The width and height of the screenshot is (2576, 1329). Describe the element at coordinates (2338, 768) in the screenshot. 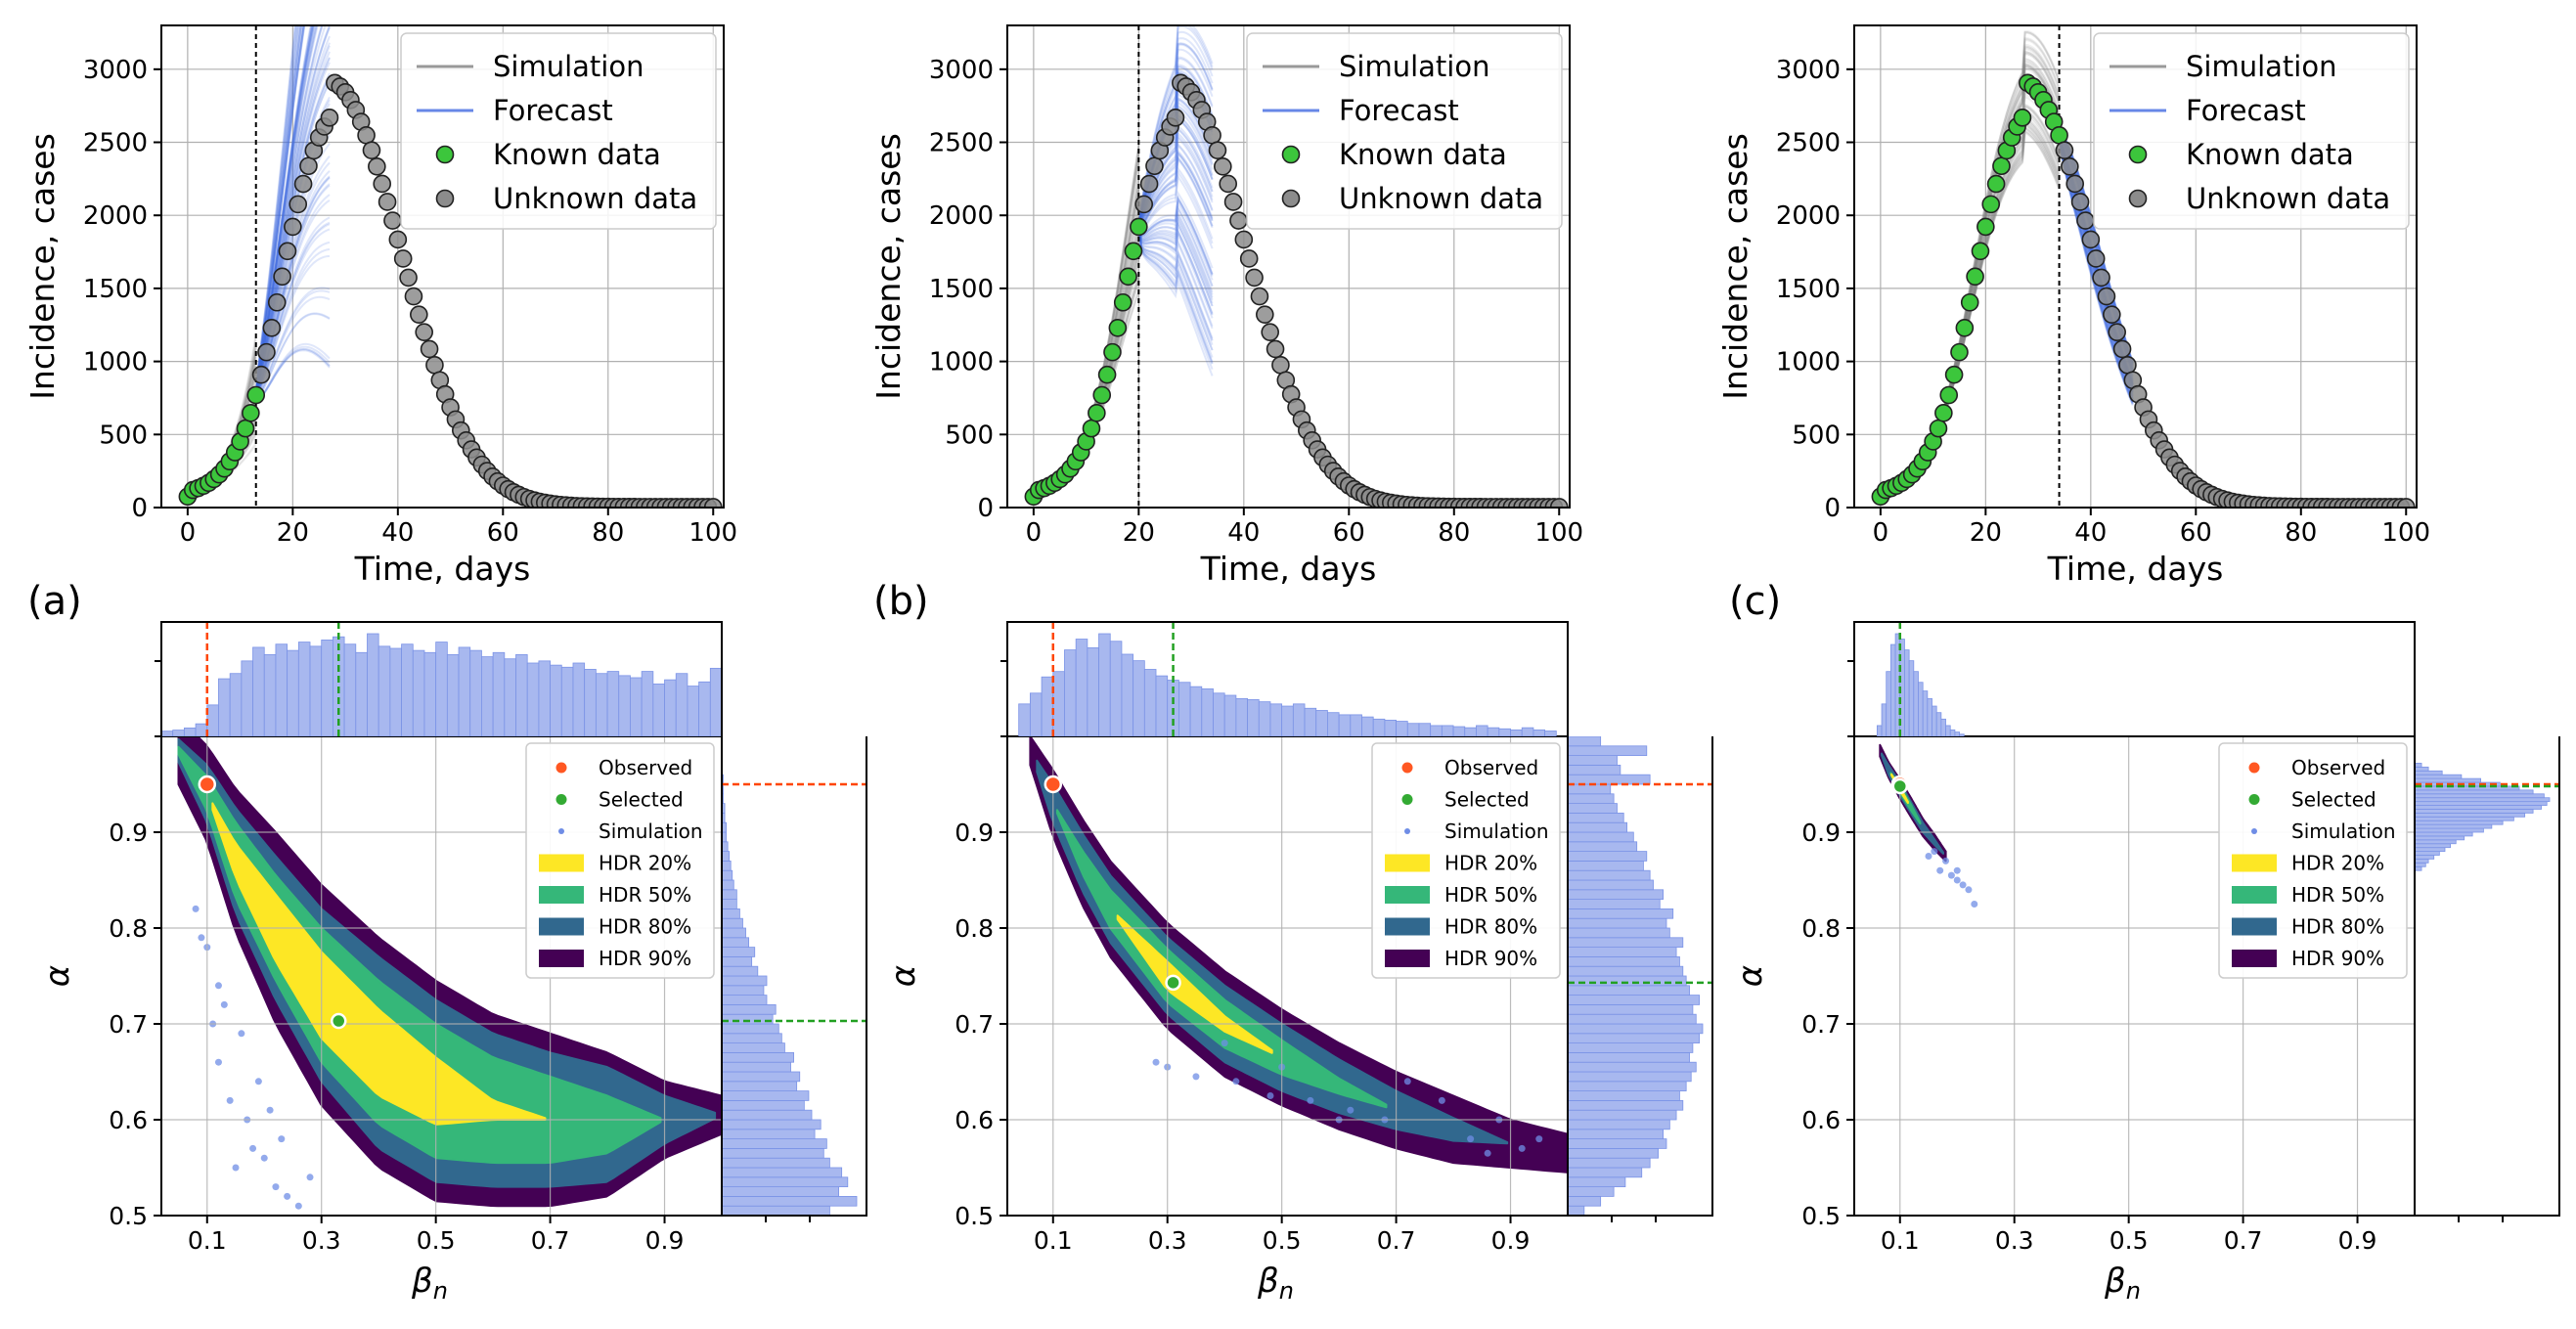

I see `legend-label: Observed` at that location.